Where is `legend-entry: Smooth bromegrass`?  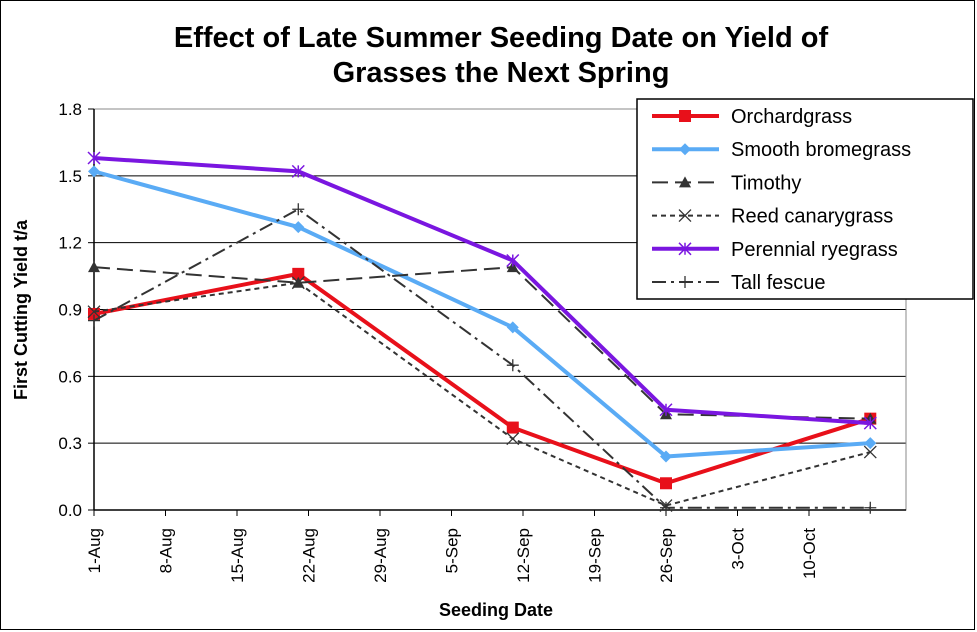
legend-entry: Smooth bromegrass is located at coordinates (781, 150).